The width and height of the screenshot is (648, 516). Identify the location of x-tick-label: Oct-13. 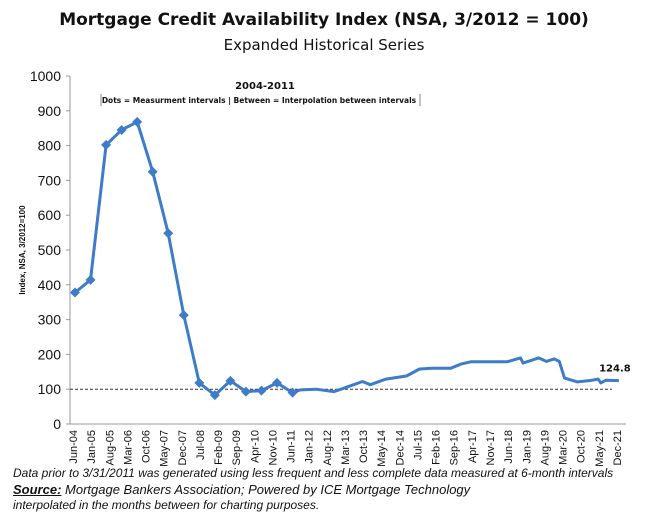
(364, 446).